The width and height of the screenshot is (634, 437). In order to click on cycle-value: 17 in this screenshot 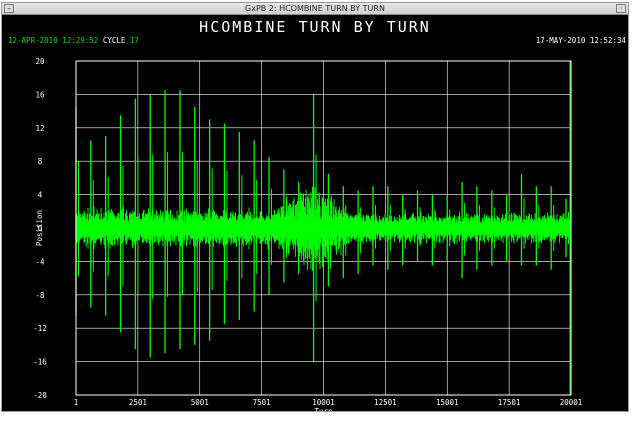, I will do `click(134, 40)`.